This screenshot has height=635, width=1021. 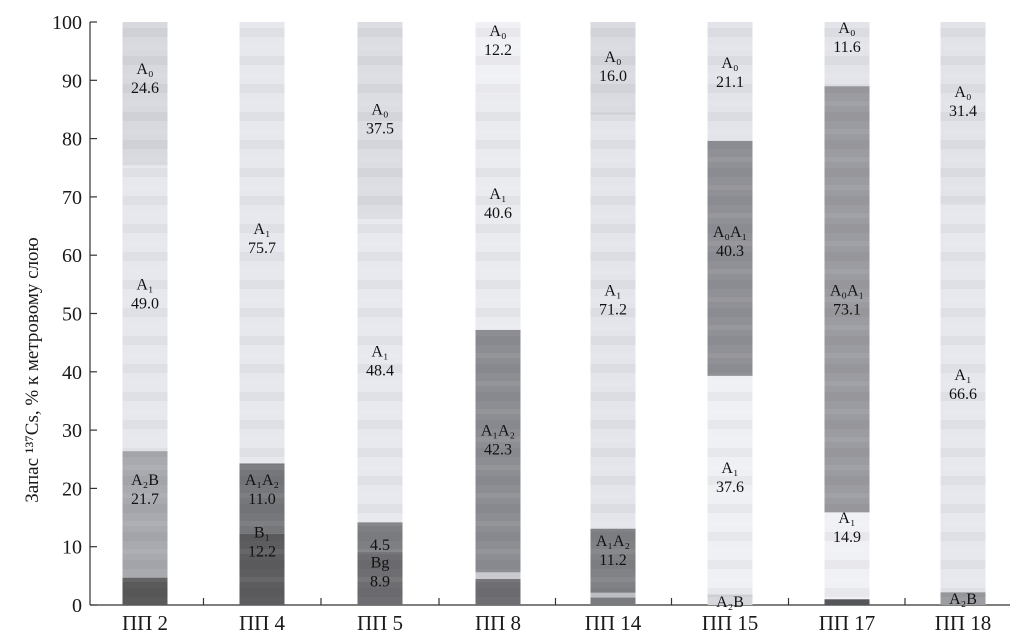 I want to click on segment-value-label: 21.1, so click(x=730, y=82).